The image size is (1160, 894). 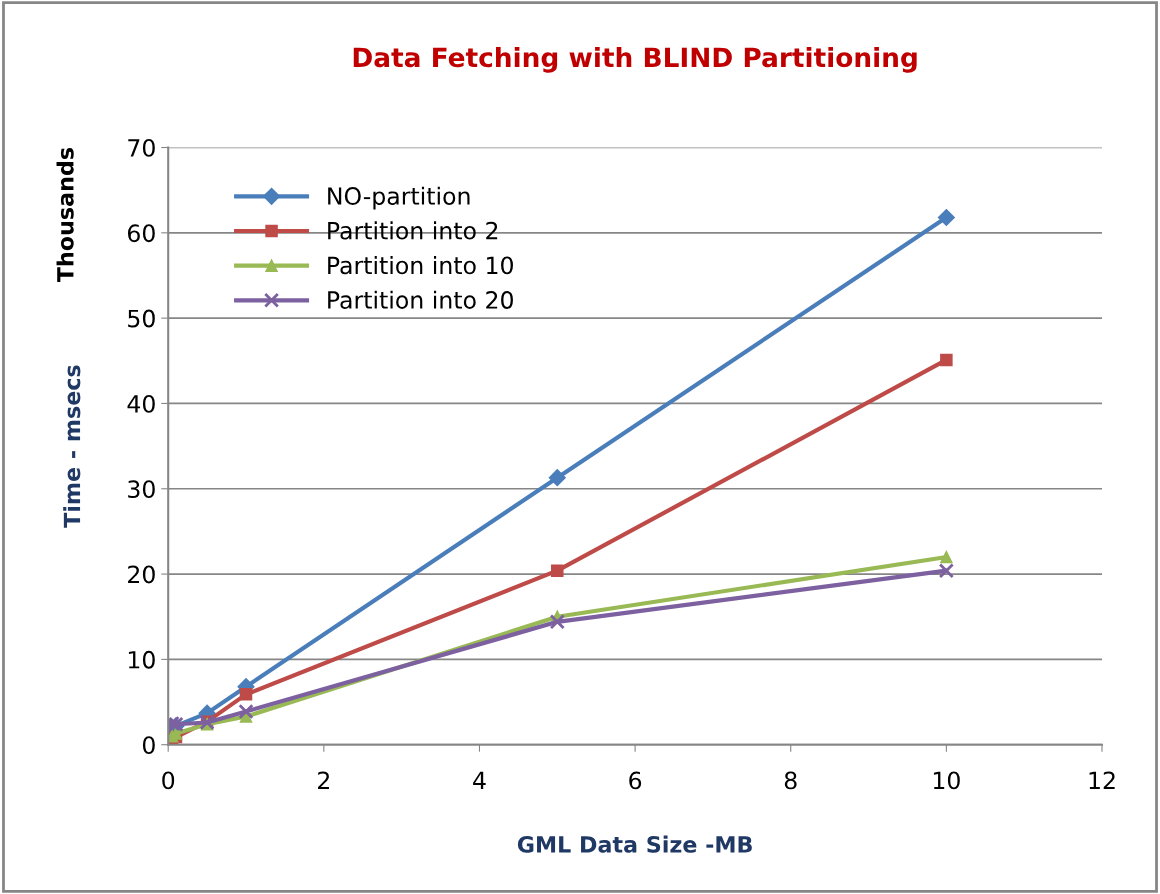 I want to click on y-tick-label: 10, so click(x=141, y=659).